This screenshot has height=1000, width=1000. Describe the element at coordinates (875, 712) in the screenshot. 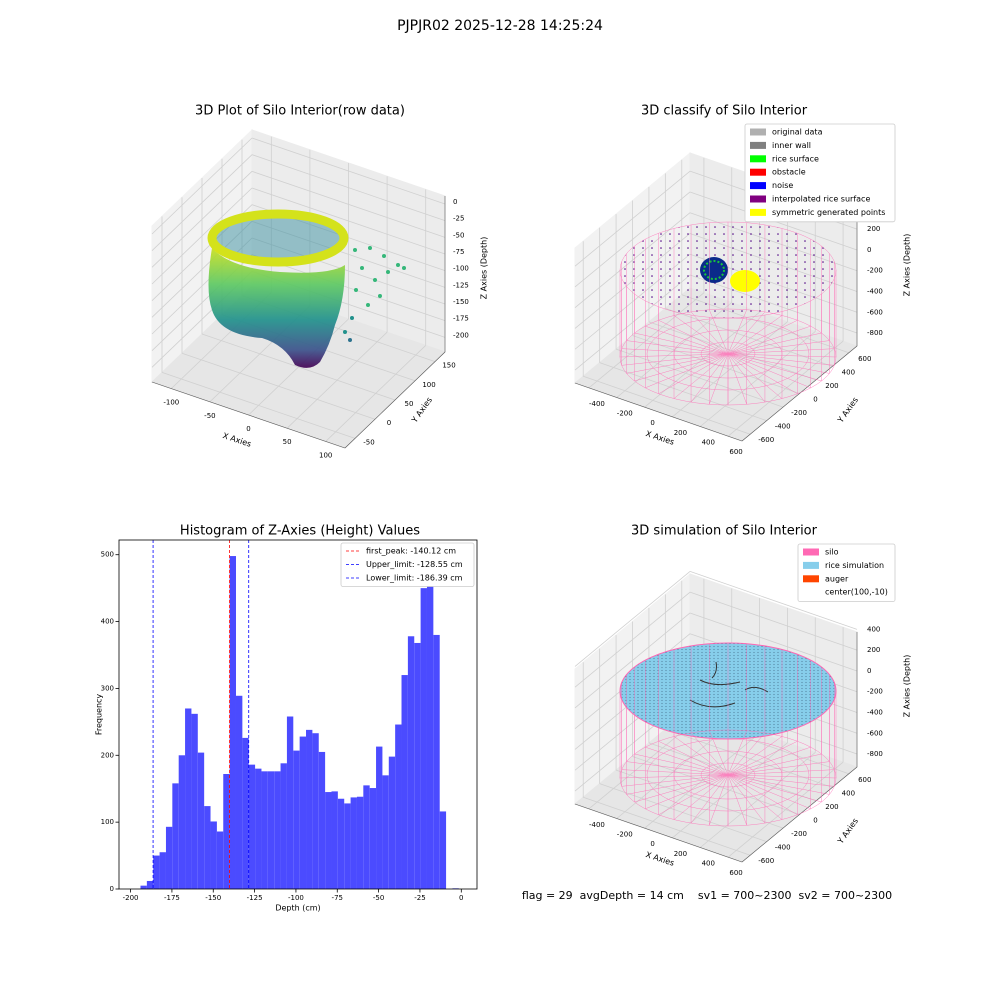

I see `z-tick-label: -400` at that location.